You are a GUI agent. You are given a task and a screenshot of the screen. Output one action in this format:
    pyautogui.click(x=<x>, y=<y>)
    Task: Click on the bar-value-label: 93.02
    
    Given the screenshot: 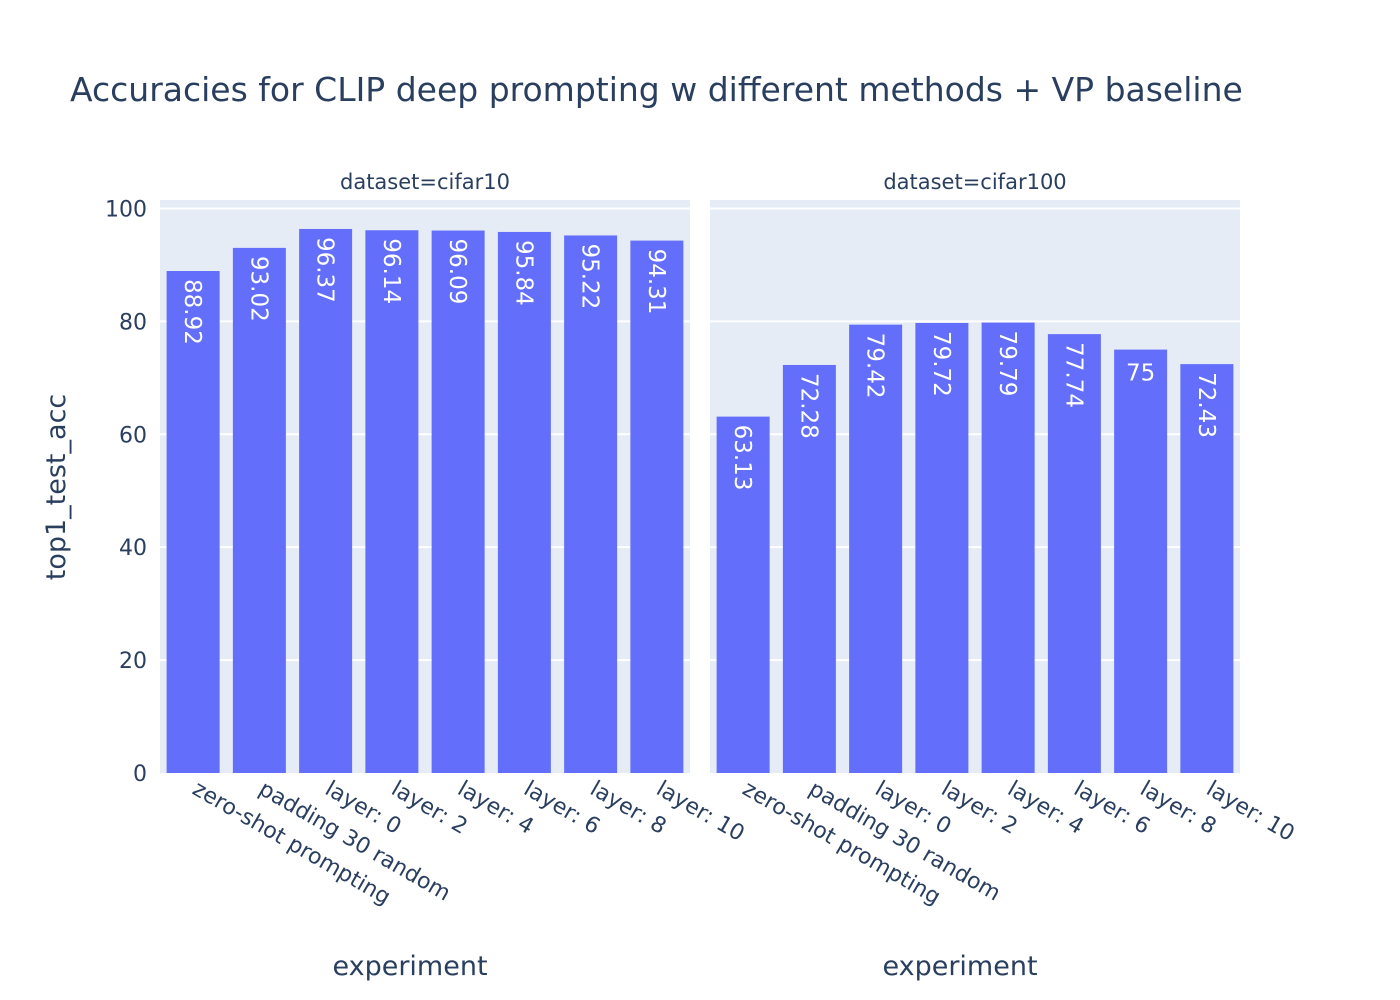 What is the action you would take?
    pyautogui.click(x=258, y=289)
    